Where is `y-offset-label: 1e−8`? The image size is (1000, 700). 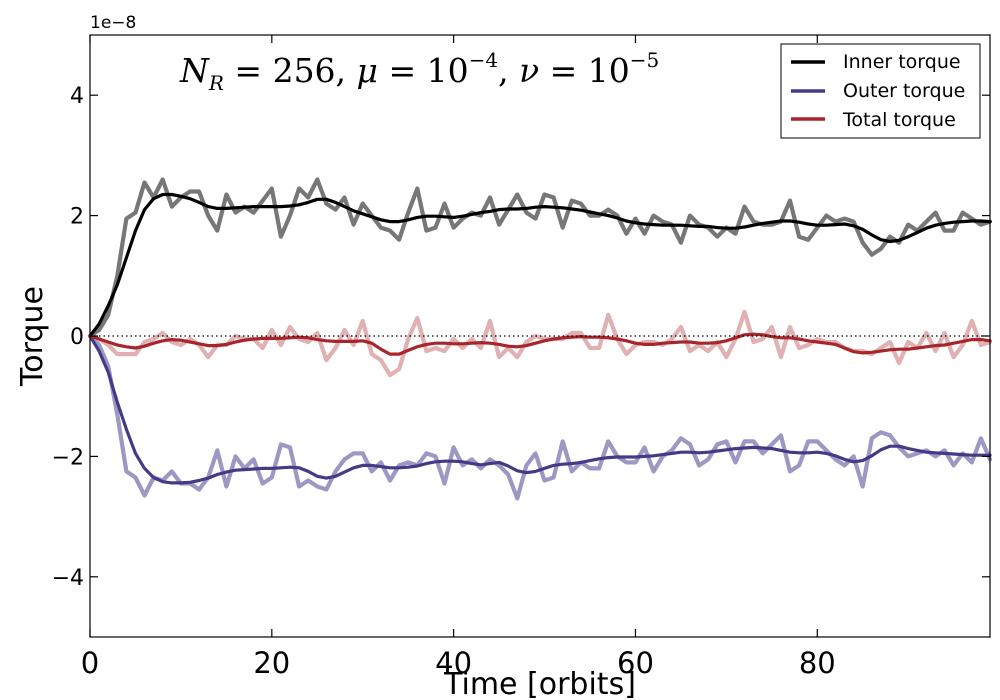
y-offset-label: 1e−8 is located at coordinates (113, 23).